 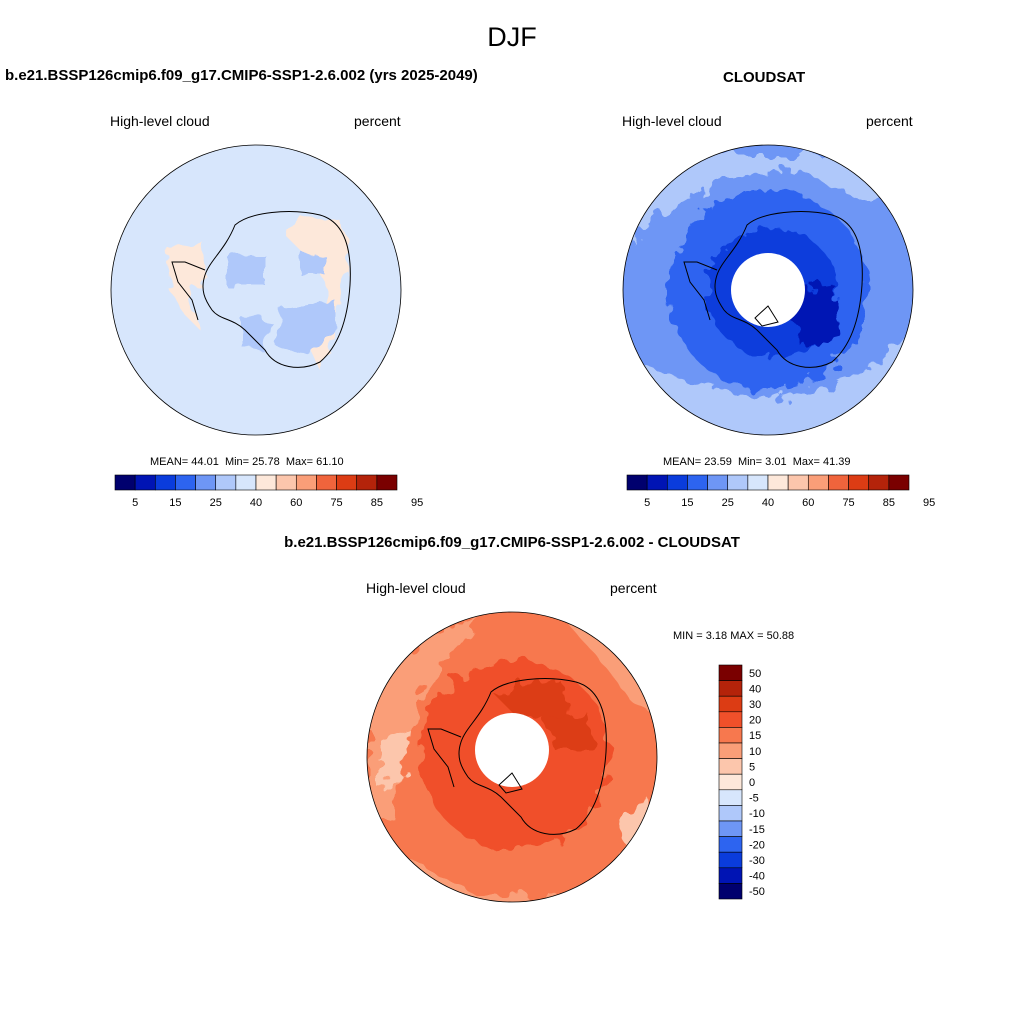 What do you see at coordinates (757, 877) in the screenshot?
I see `colorbar-tick-label: -40` at bounding box center [757, 877].